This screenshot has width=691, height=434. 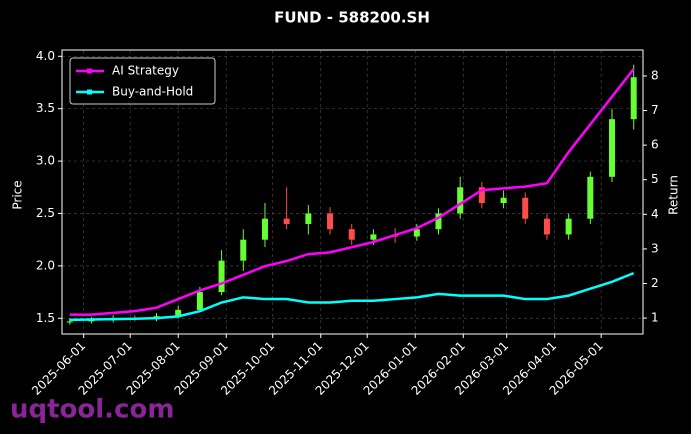 What do you see at coordinates (655, 248) in the screenshot?
I see `y2-tick-label: 3` at bounding box center [655, 248].